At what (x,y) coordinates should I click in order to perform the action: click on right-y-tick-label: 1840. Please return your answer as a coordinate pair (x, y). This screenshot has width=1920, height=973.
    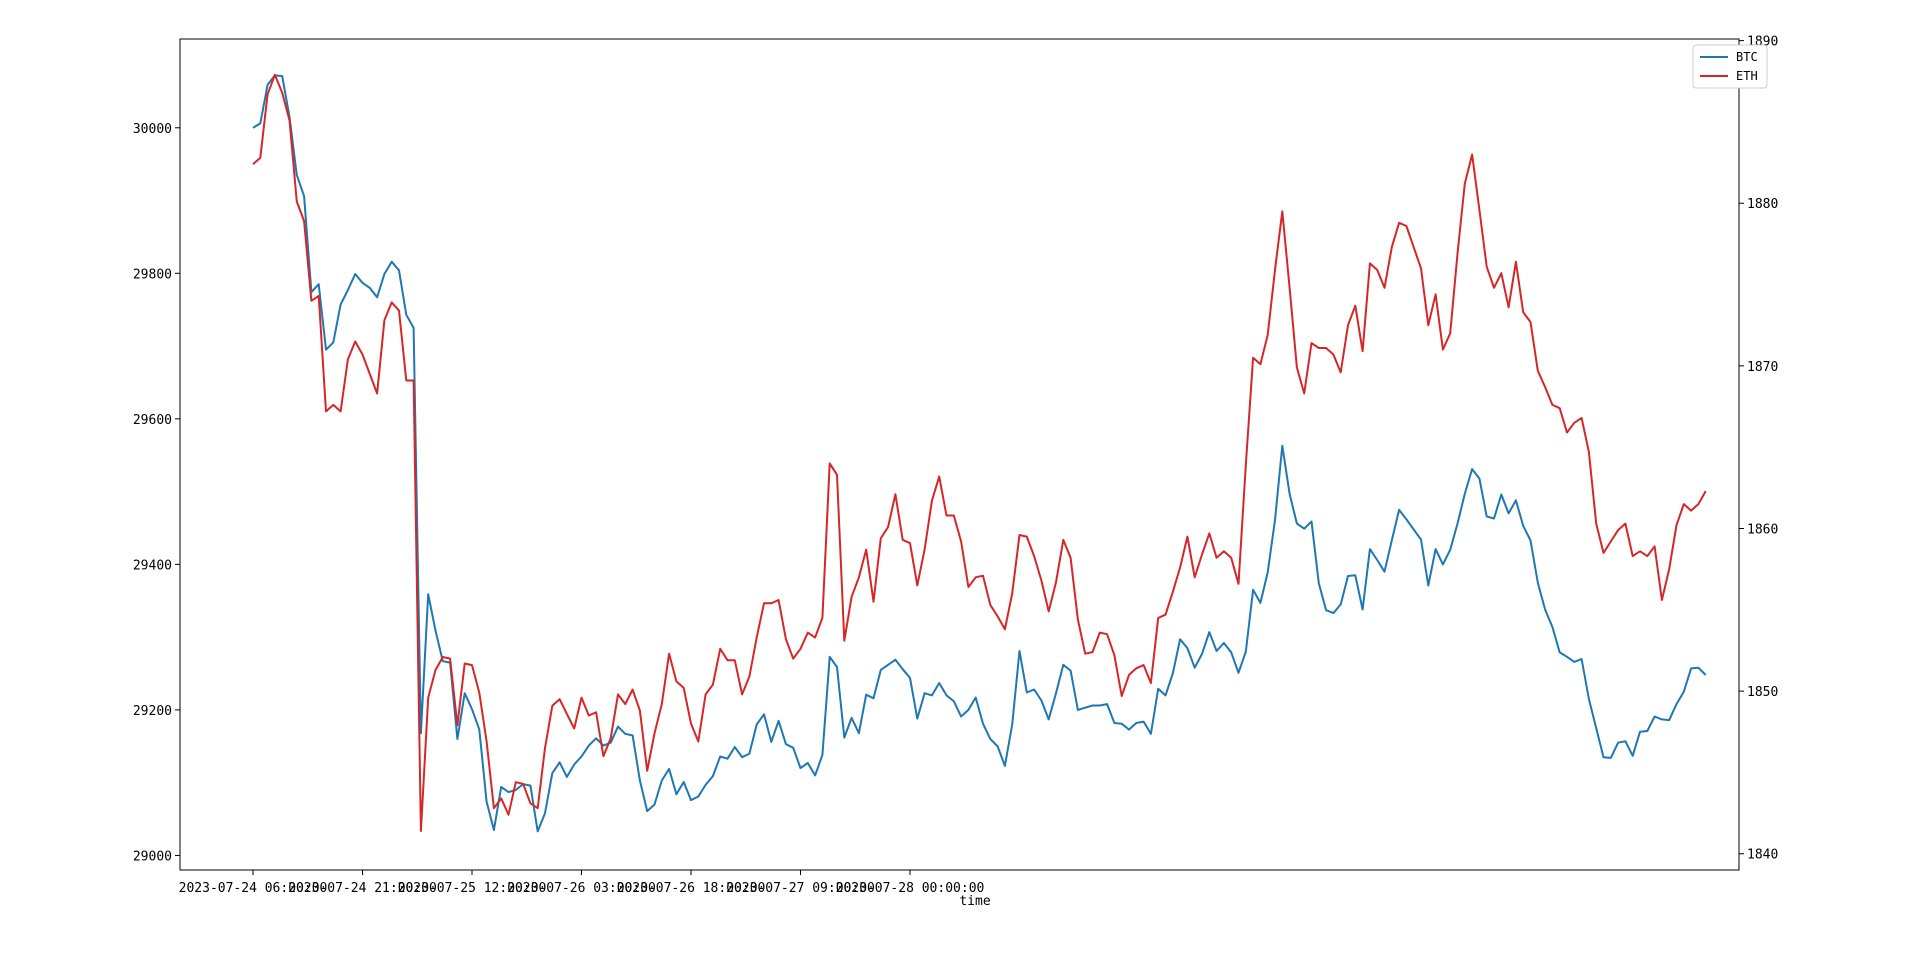
    Looking at the image, I should click on (1762, 855).